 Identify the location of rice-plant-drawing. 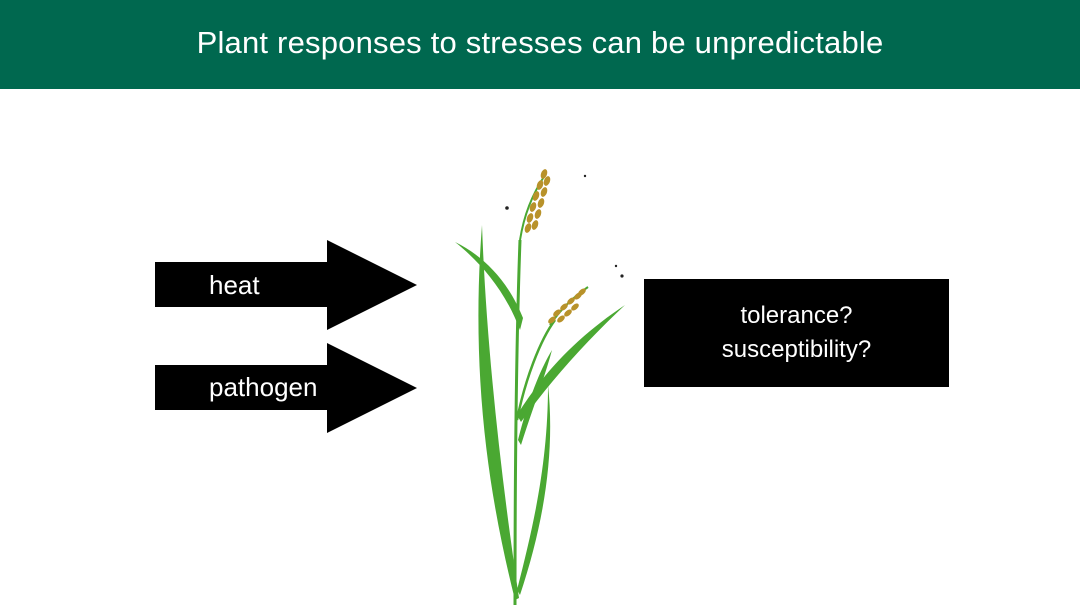
(540, 387).